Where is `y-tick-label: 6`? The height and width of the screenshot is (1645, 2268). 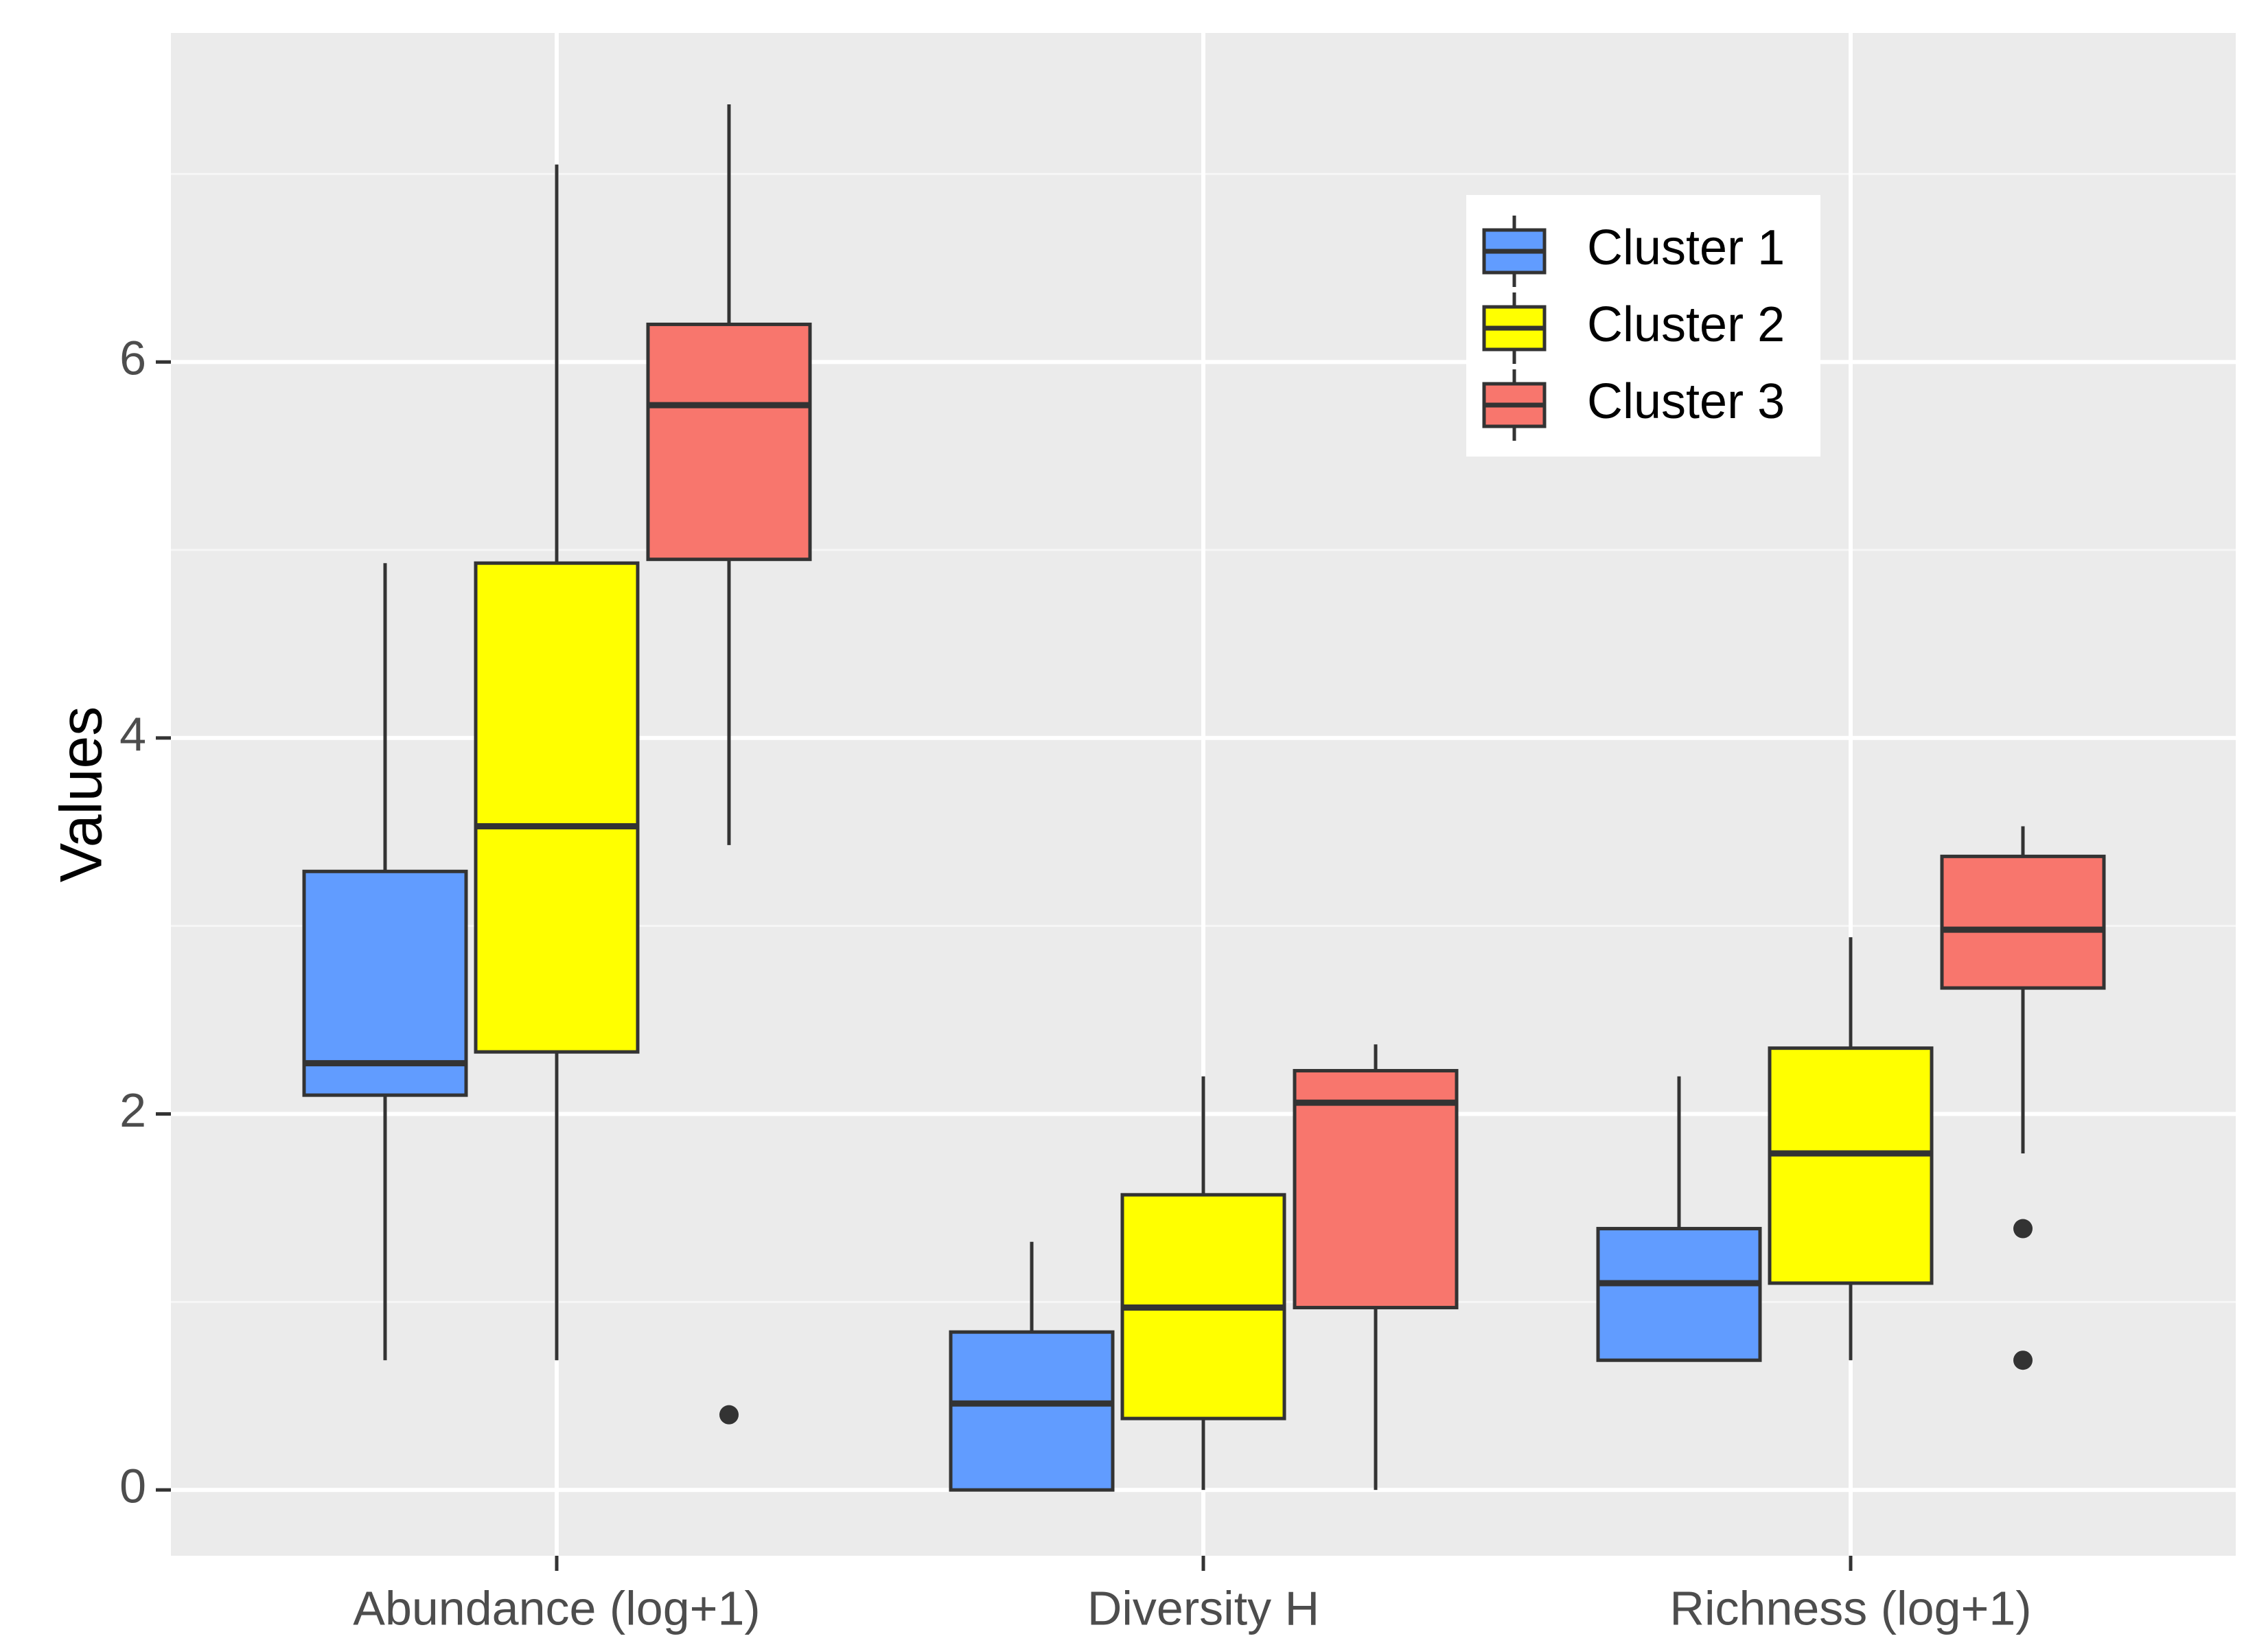 y-tick-label: 6 is located at coordinates (132, 358).